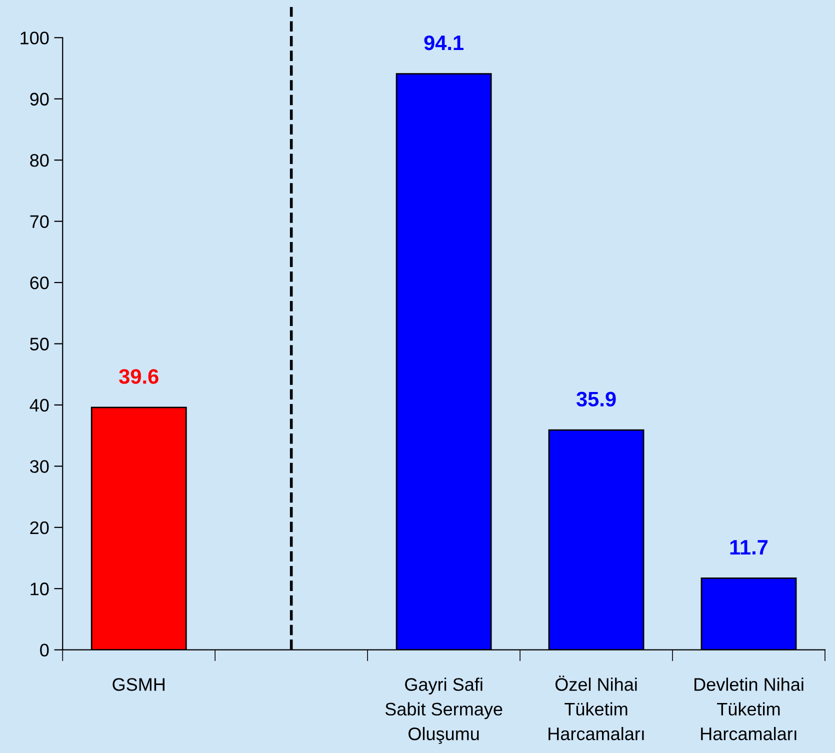  Describe the element at coordinates (34, 38) in the screenshot. I see `y-tick-label: 100` at that location.